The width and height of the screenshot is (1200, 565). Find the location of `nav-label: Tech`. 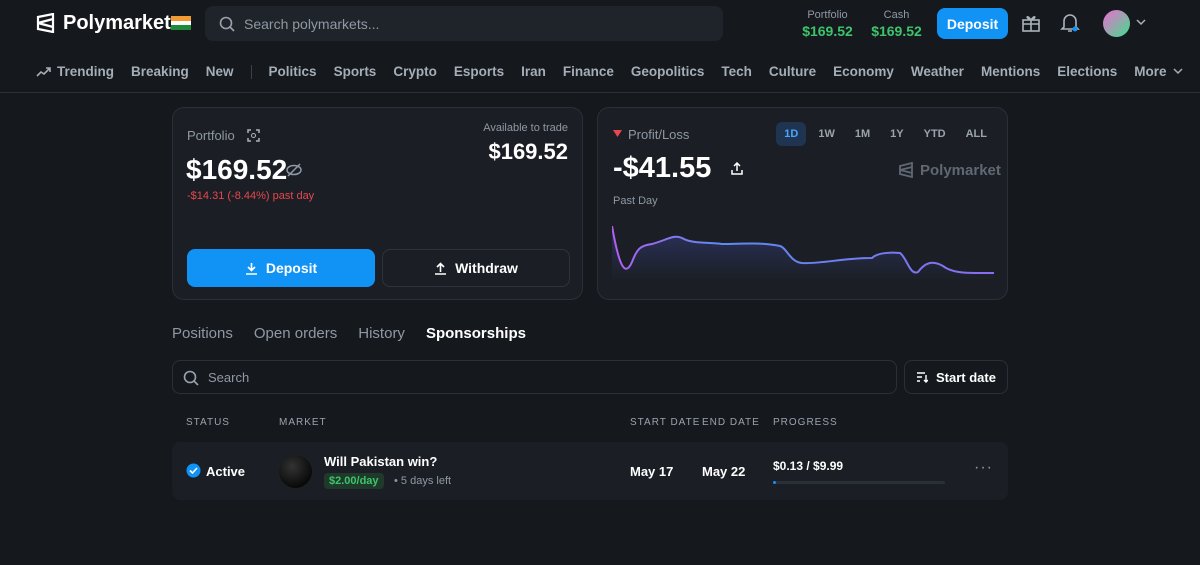

nav-label: Tech is located at coordinates (736, 71).